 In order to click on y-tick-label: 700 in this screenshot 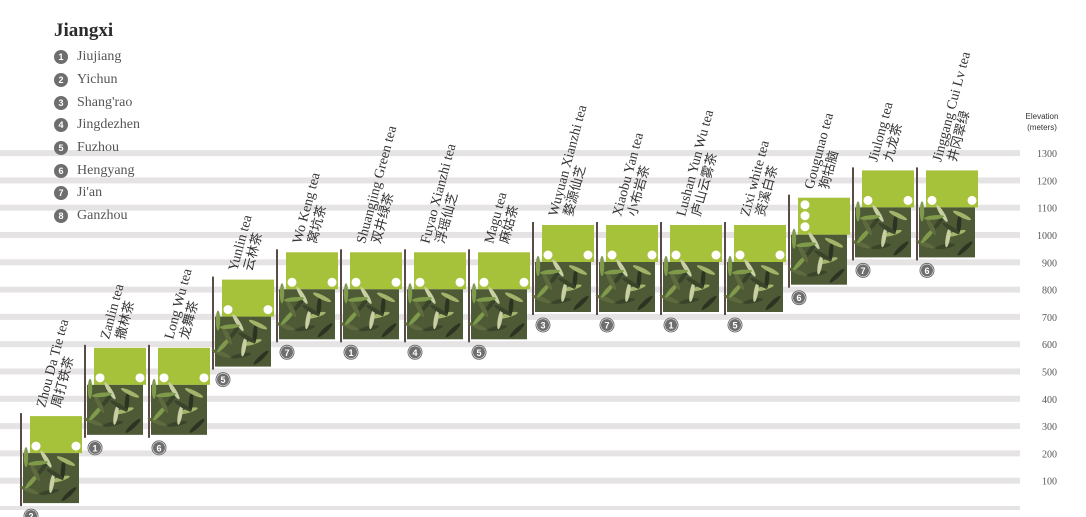, I will do `click(1049, 318)`.